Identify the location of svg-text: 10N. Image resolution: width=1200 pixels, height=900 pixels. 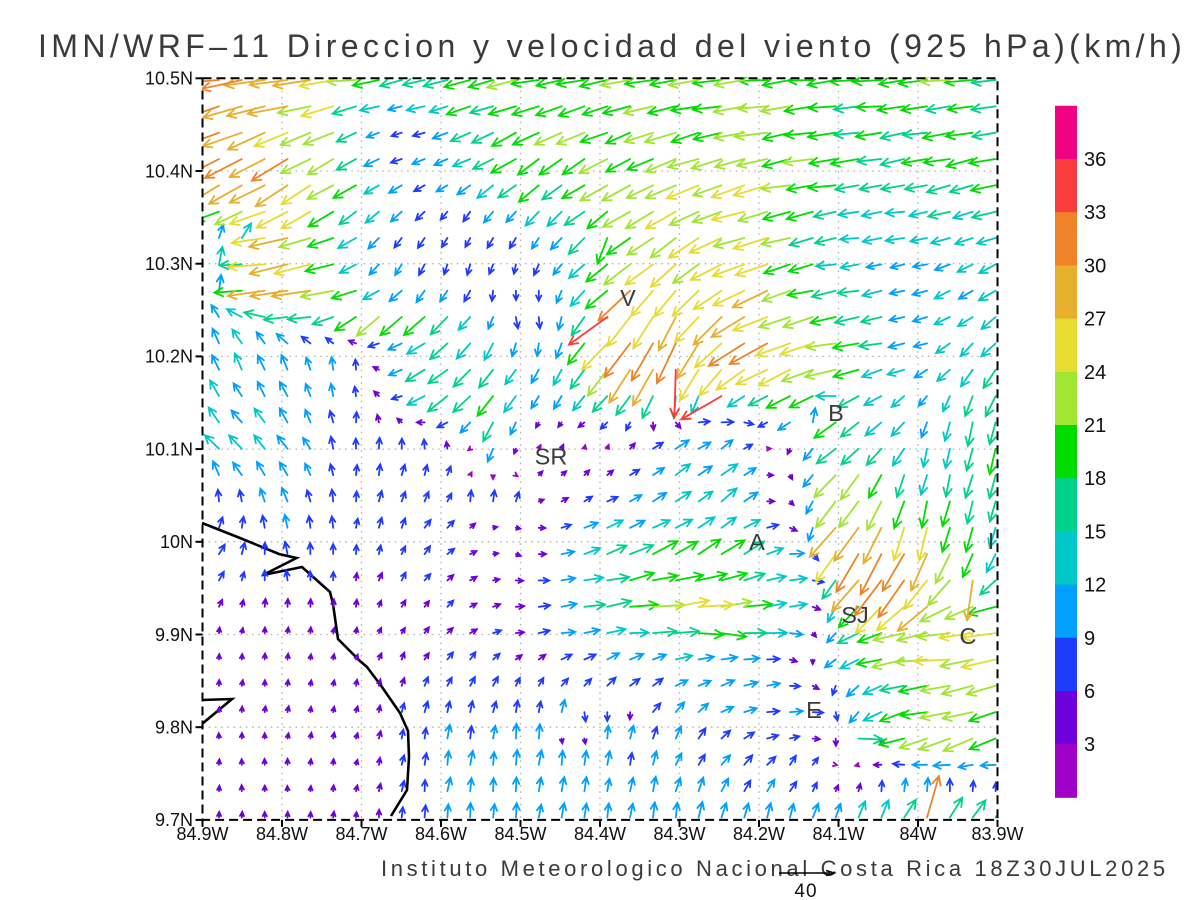
(176, 542).